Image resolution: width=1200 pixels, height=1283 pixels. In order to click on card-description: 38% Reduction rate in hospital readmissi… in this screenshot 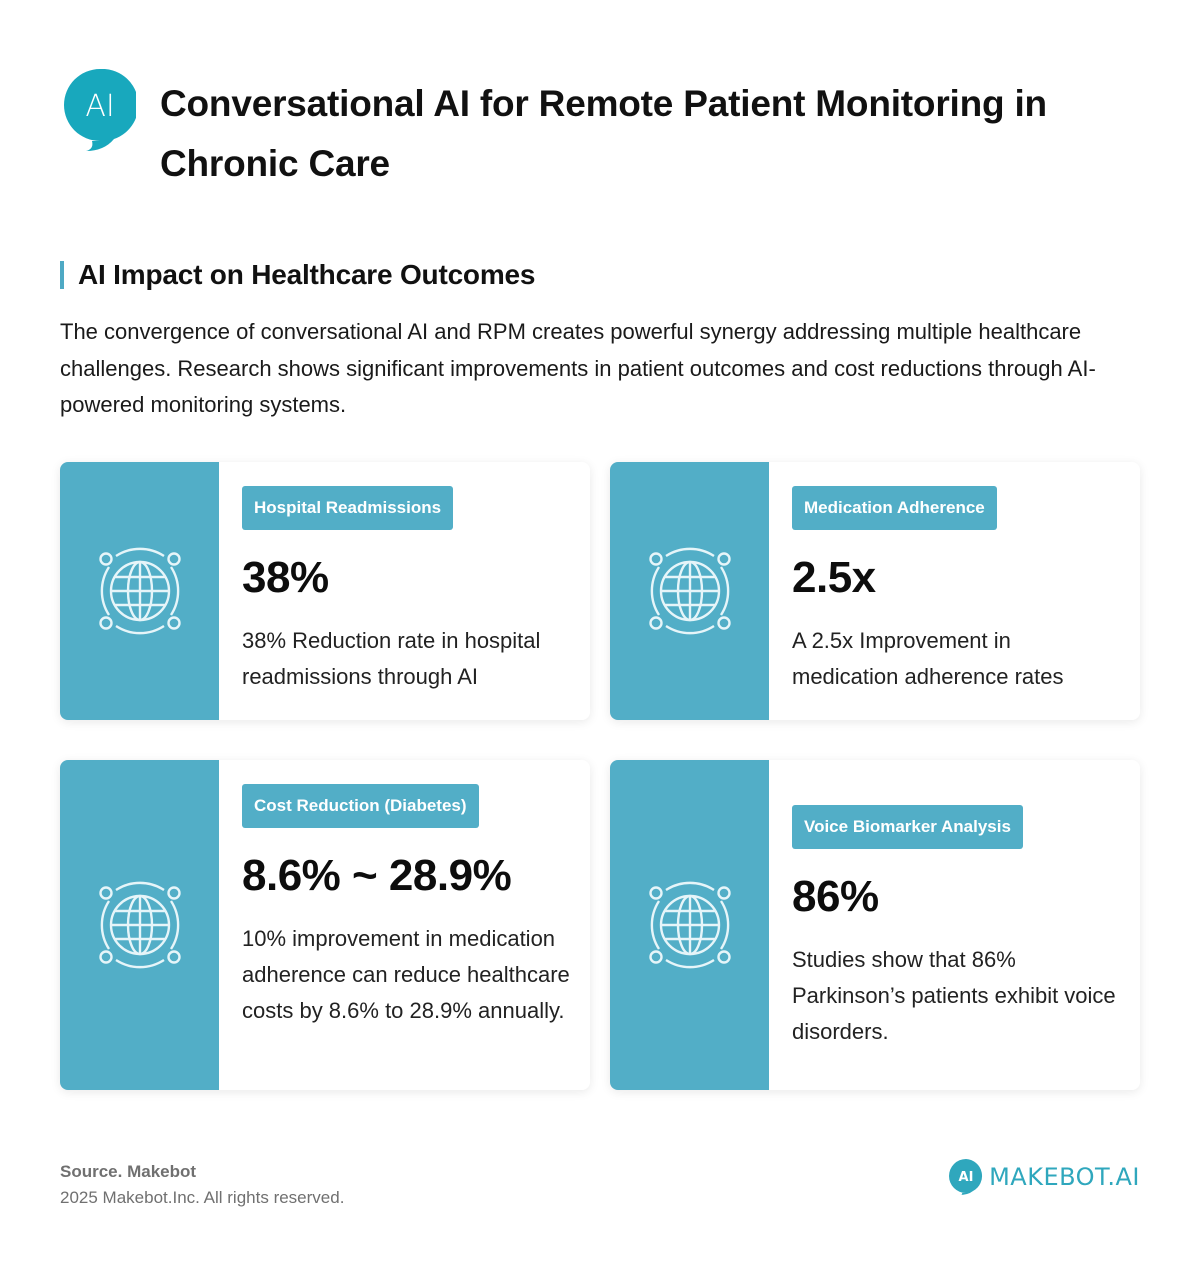, I will do `click(391, 658)`.